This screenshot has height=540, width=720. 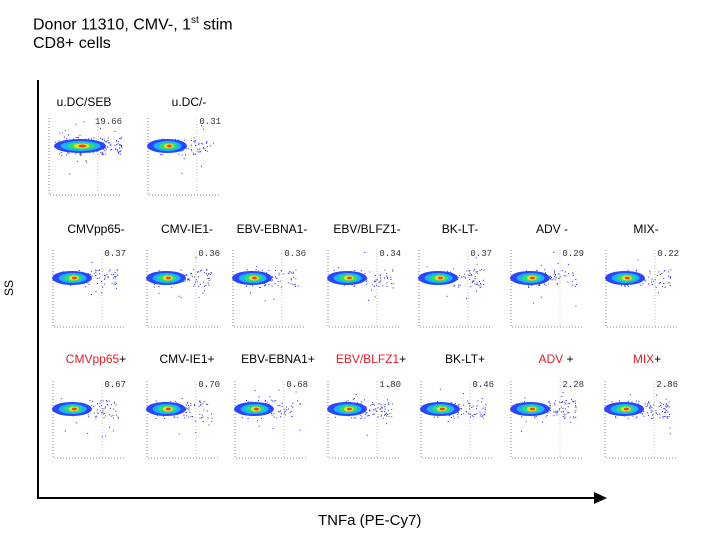 I want to click on panel-label: CMVpp65-, so click(x=95, y=229).